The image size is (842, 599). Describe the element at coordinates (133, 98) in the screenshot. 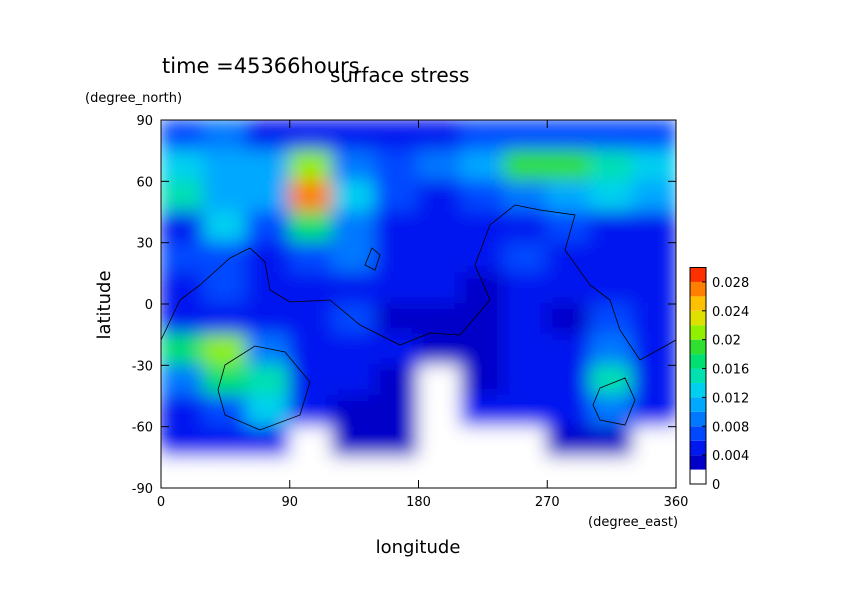

I see `y-unit: (degree_north)` at that location.